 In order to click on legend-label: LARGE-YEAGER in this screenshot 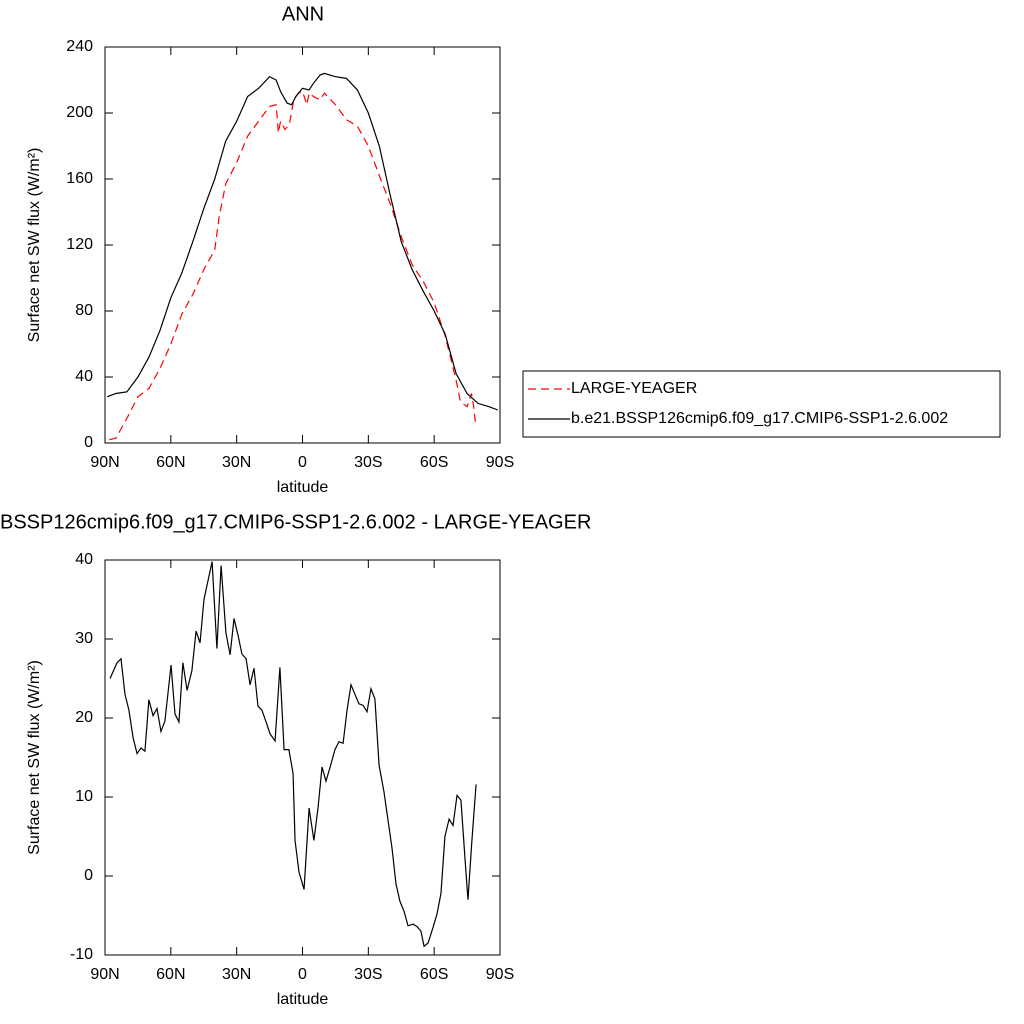, I will do `click(634, 388)`.